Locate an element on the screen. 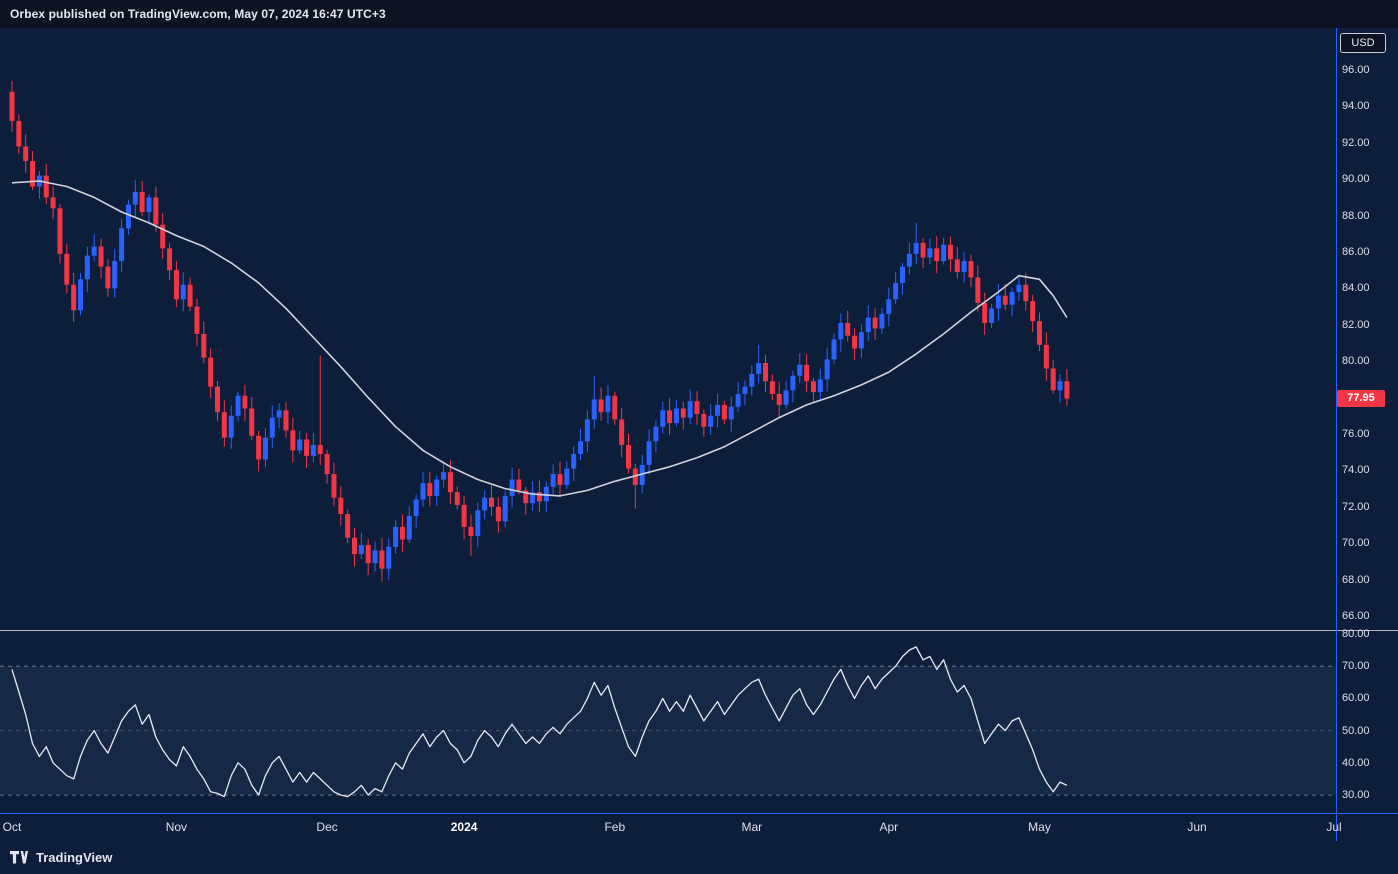 The width and height of the screenshot is (1398, 874). price-axis-label: 70.00 is located at coordinates (1356, 543).